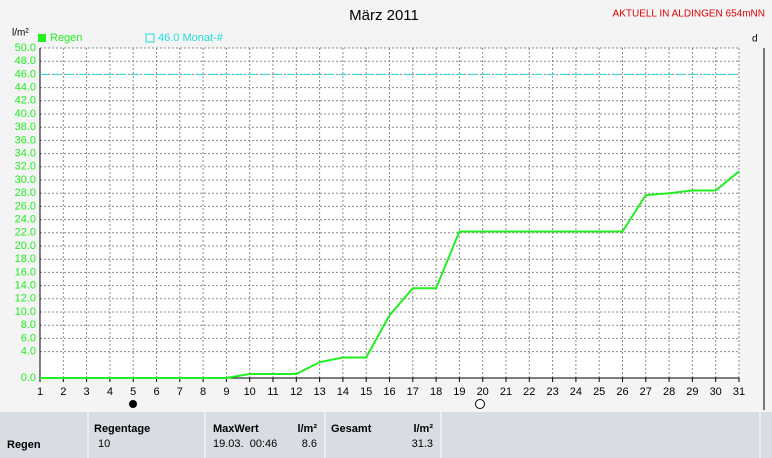  I want to click on y-tick-label: 8.0, so click(28, 325).